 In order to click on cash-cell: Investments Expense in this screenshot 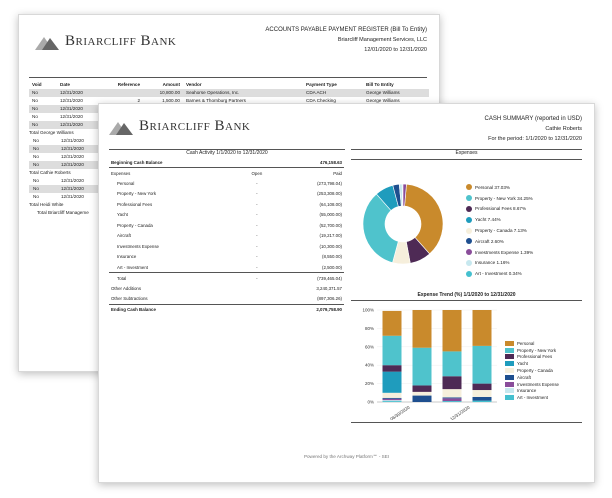, I will do `click(138, 246)`.